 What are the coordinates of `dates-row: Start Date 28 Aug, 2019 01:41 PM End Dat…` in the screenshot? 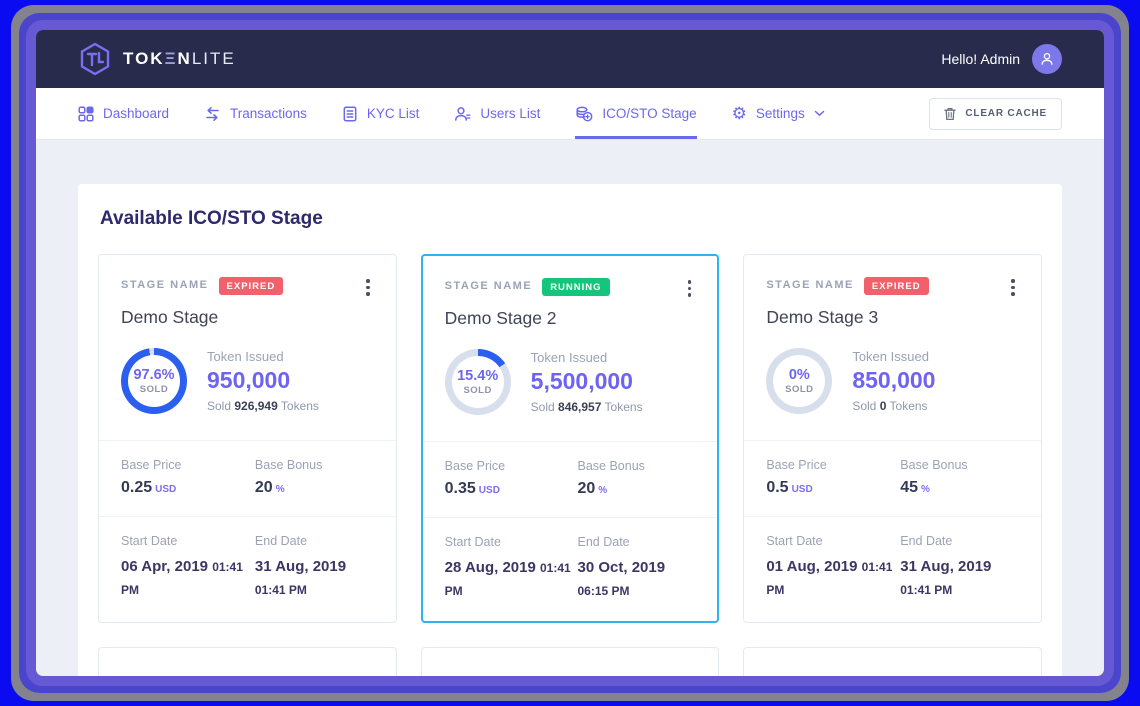 It's located at (570, 570).